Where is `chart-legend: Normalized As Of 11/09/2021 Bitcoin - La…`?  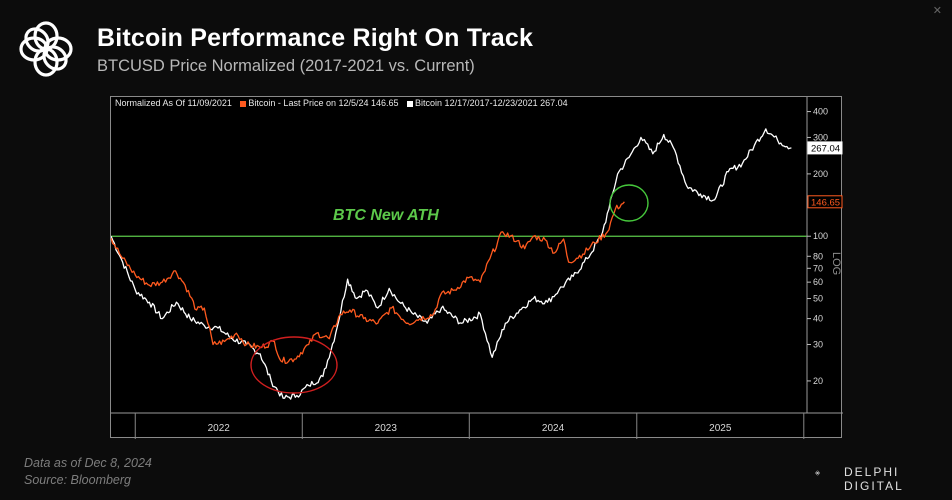
chart-legend: Normalized As Of 11/09/2021 Bitcoin - La… is located at coordinates (341, 103).